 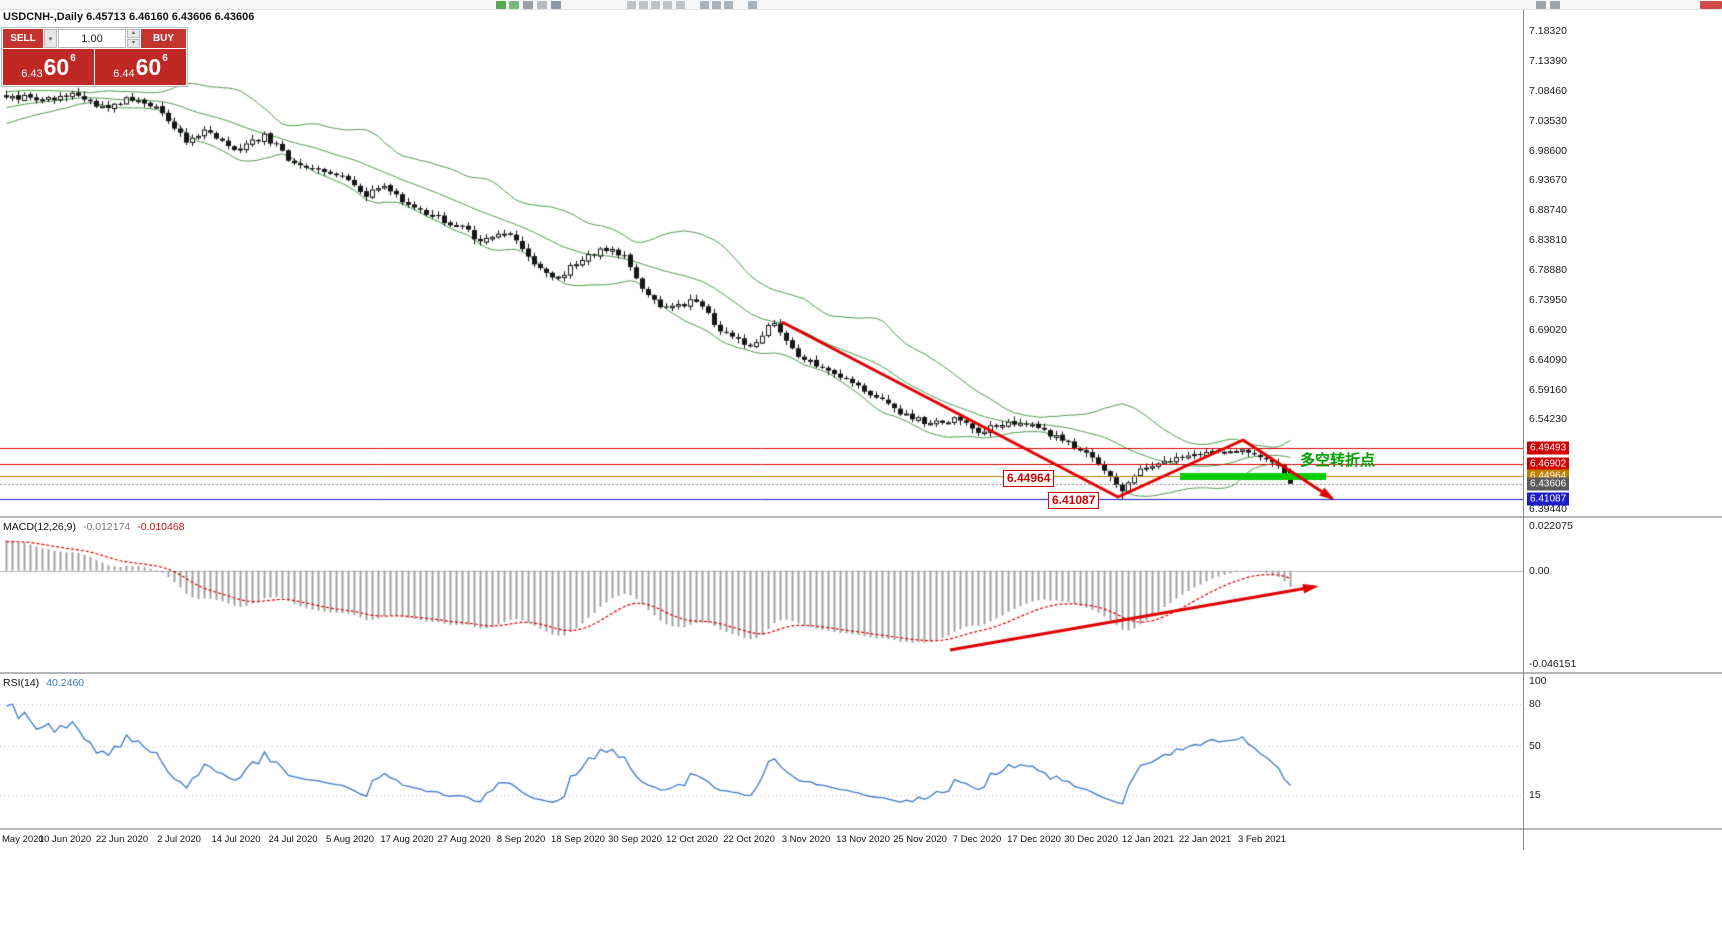 I want to click on time-axis-label: 12 Oct 2020, so click(x=692, y=839).